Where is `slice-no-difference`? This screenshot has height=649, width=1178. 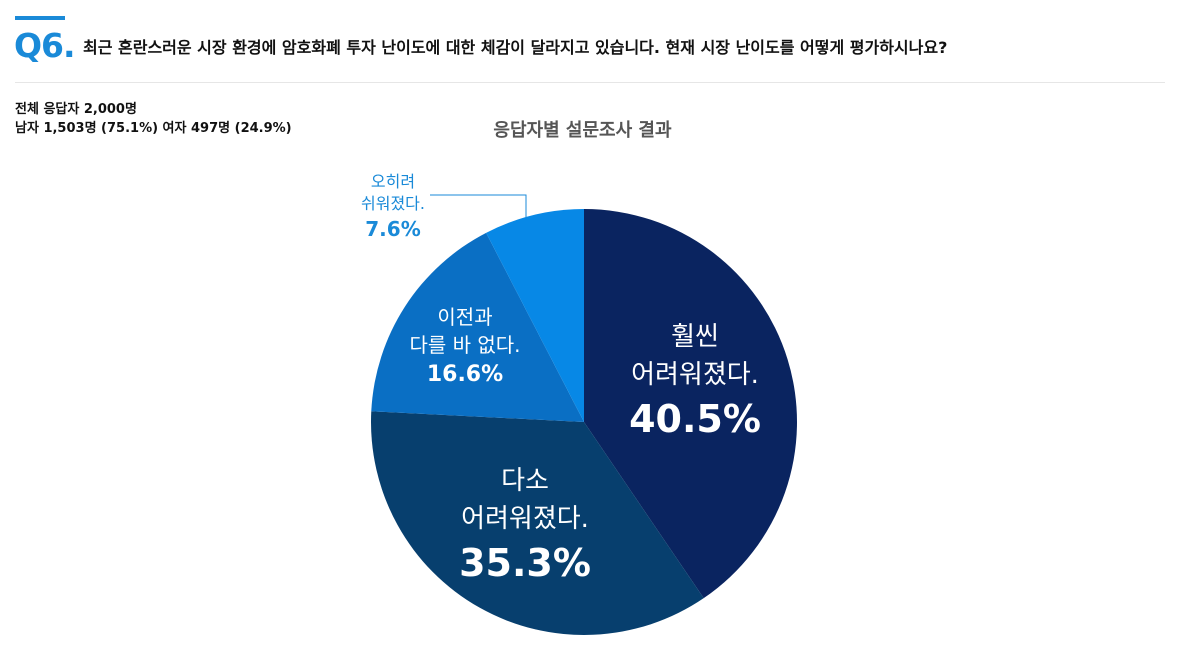 slice-no-difference is located at coordinates (477, 327).